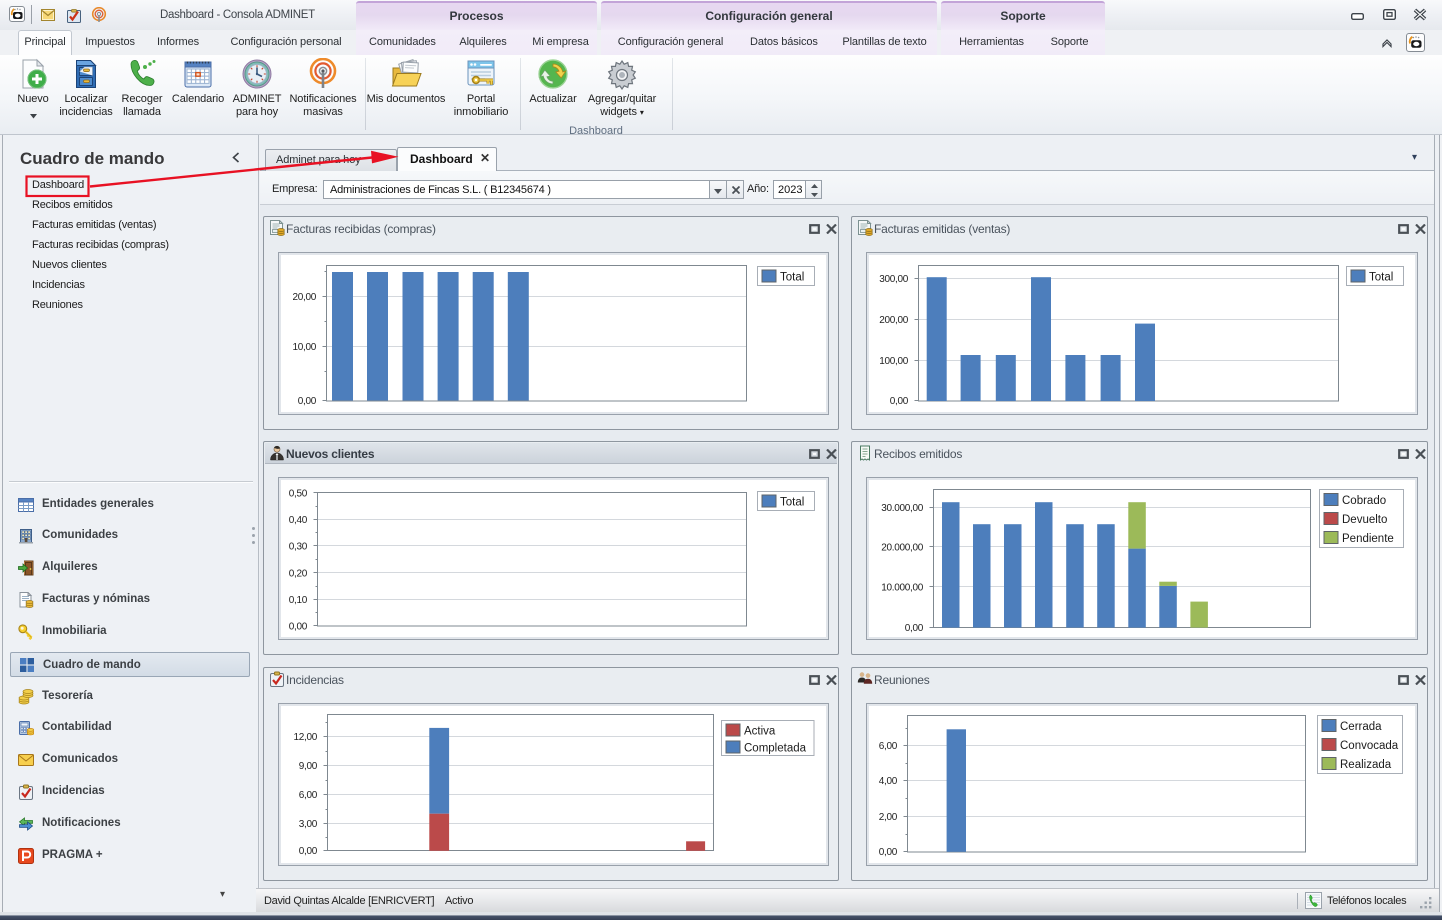 This screenshot has width=1442, height=920. Describe the element at coordinates (775, 749) in the screenshot. I see `svg-text: Completada` at that location.